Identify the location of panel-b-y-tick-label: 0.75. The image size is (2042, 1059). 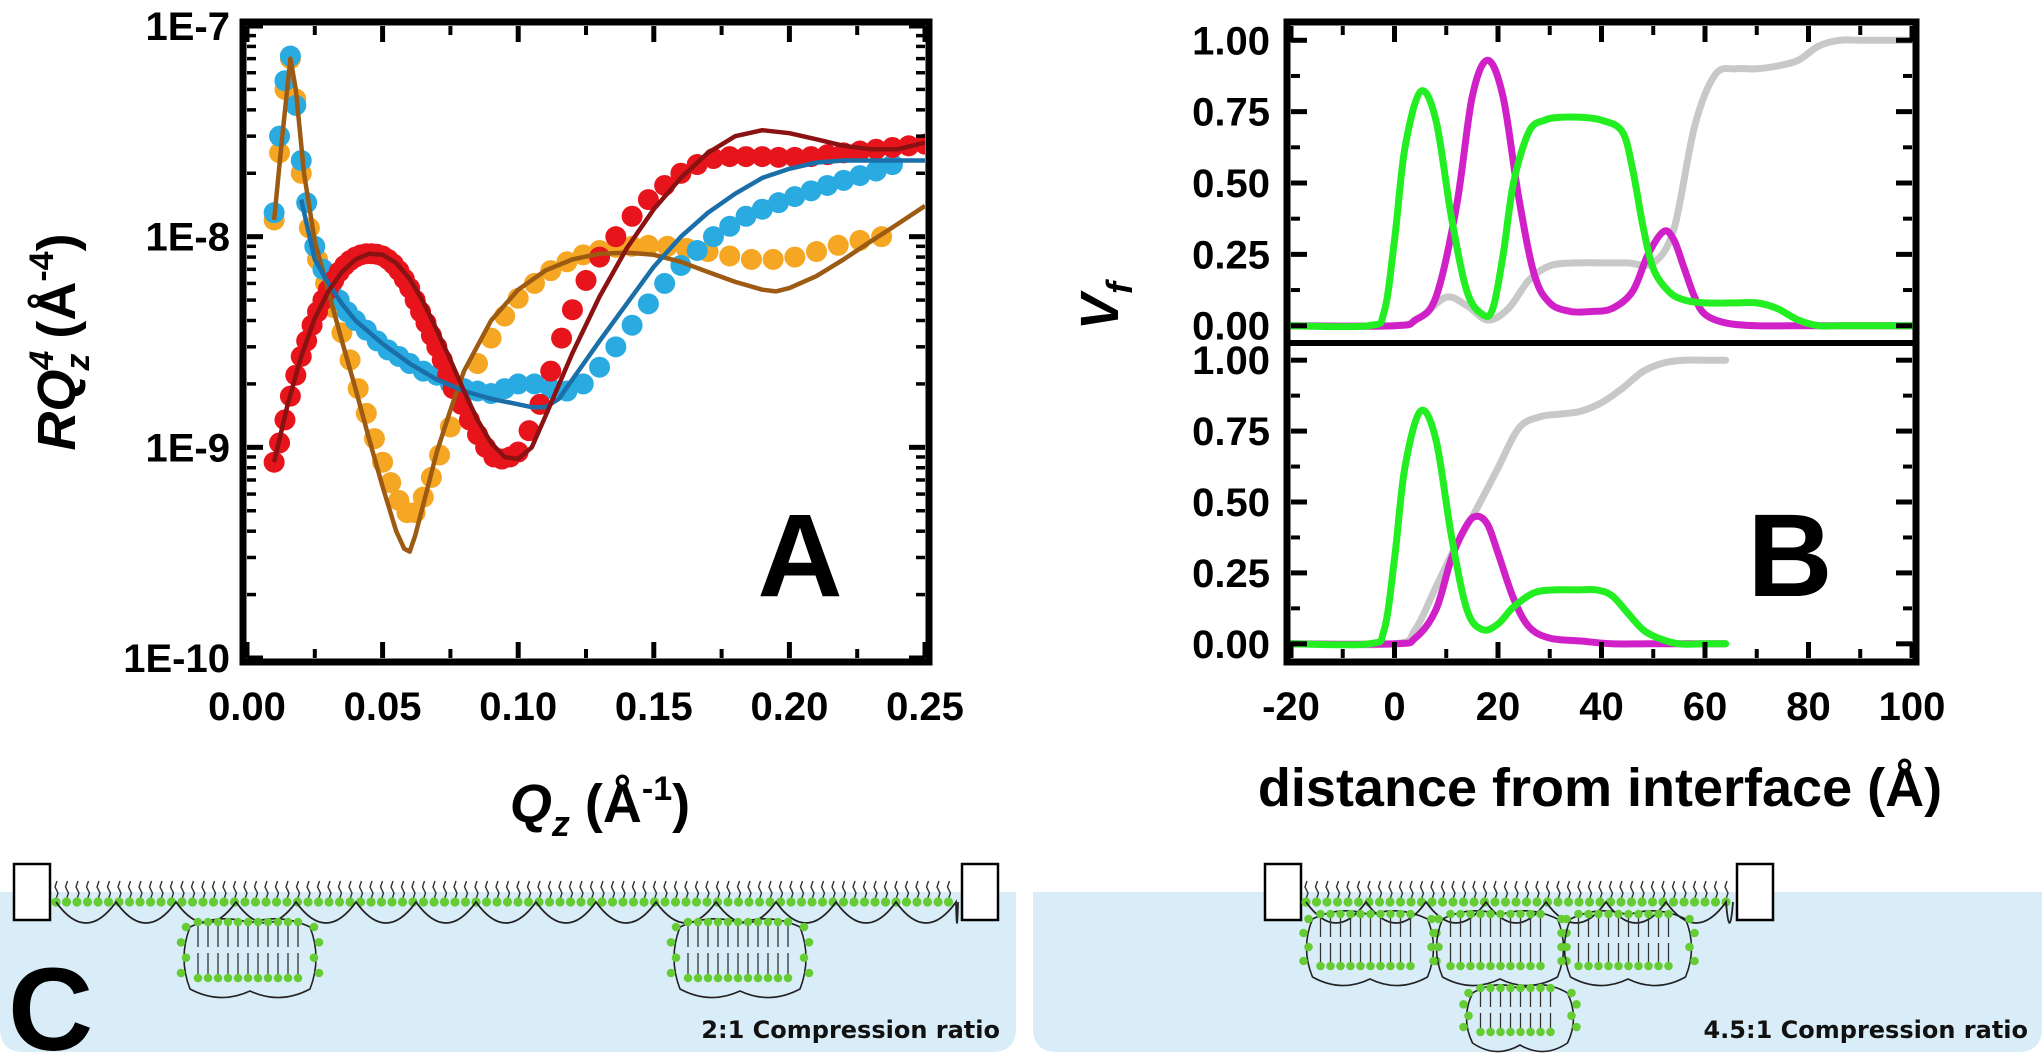
(1231, 432).